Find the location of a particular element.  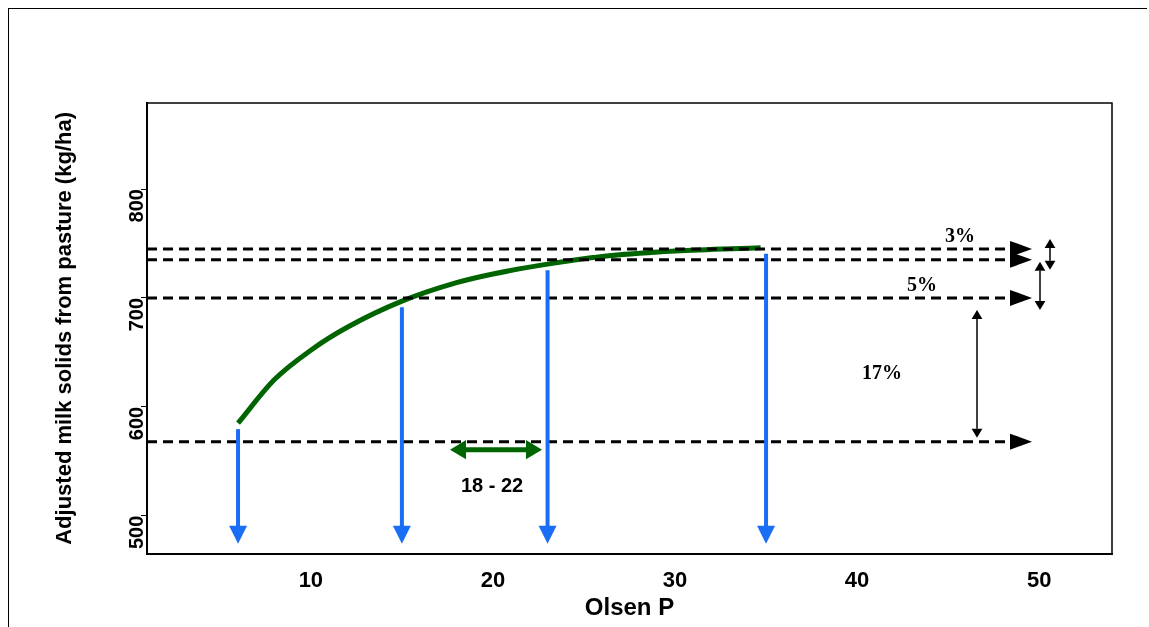

annotation: 17% is located at coordinates (882, 371).